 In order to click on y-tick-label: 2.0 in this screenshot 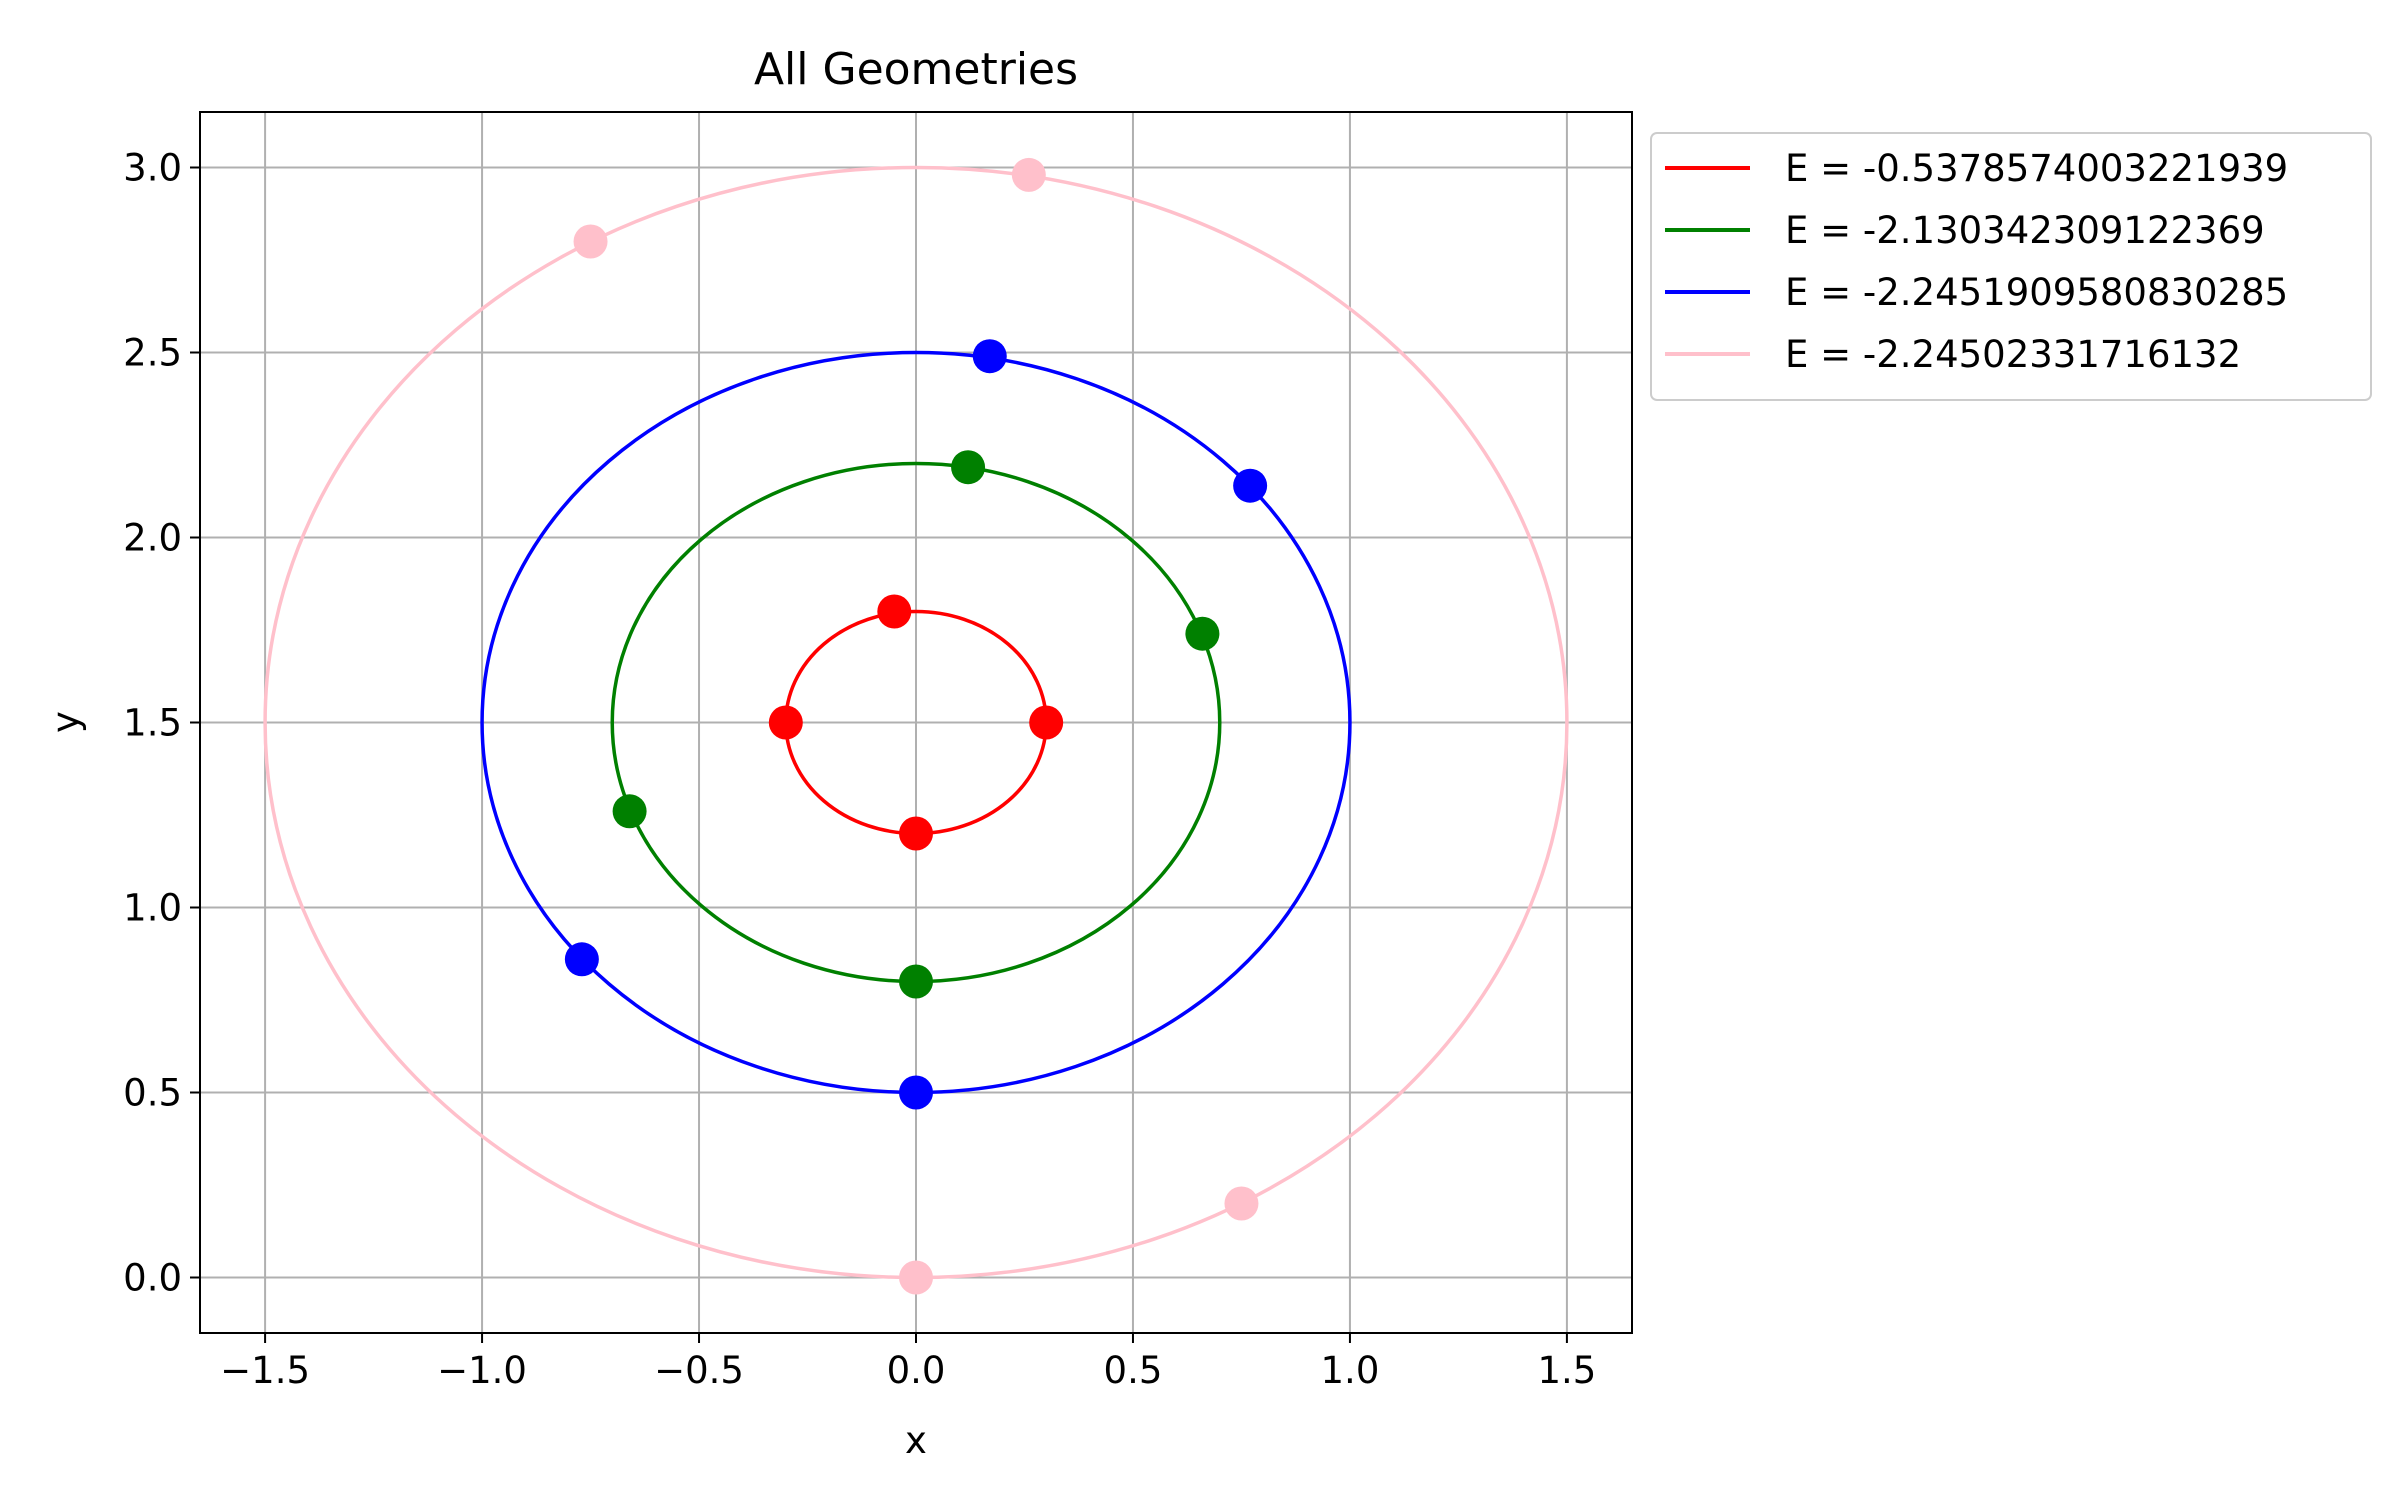, I will do `click(152, 538)`.